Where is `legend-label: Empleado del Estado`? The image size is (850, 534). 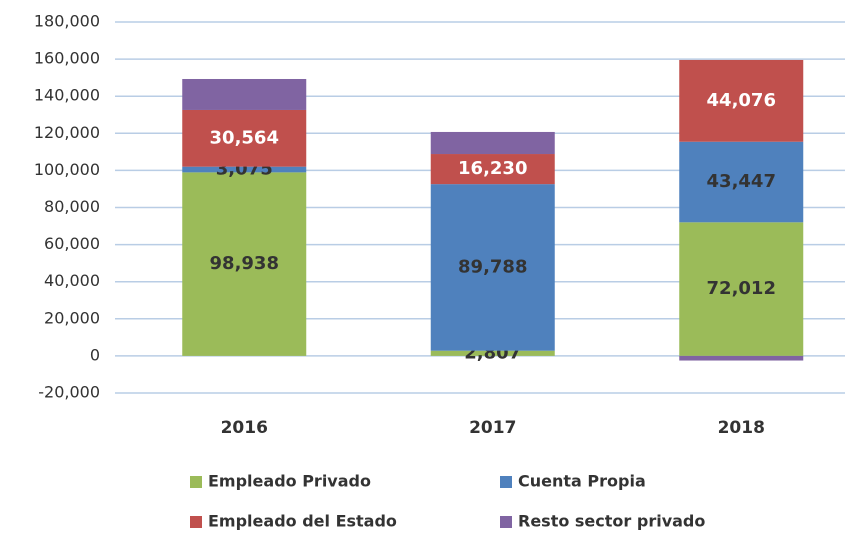
legend-label: Empleado del Estado is located at coordinates (302, 521).